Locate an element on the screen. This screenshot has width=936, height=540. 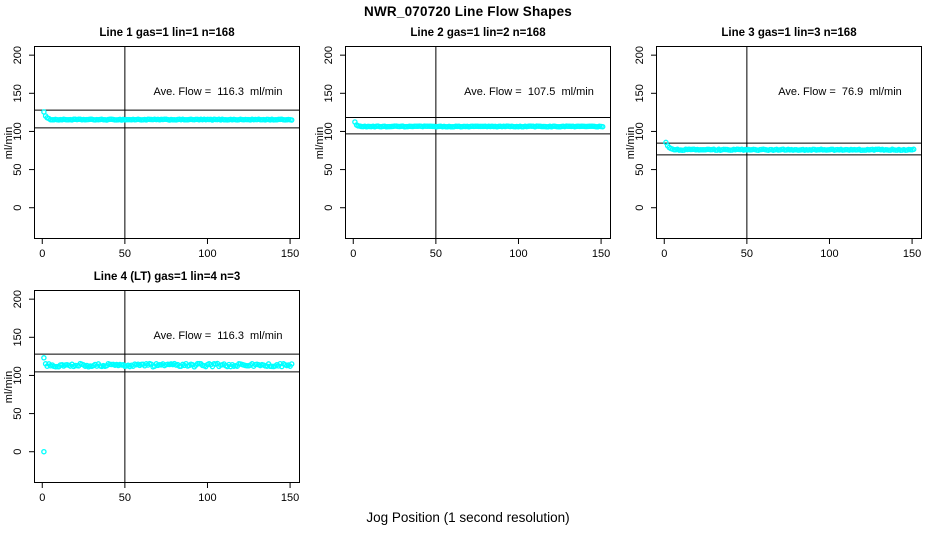
ave-flow-label-line4: Ave. Flow = 116.3 ml/min is located at coordinates (218, 336).